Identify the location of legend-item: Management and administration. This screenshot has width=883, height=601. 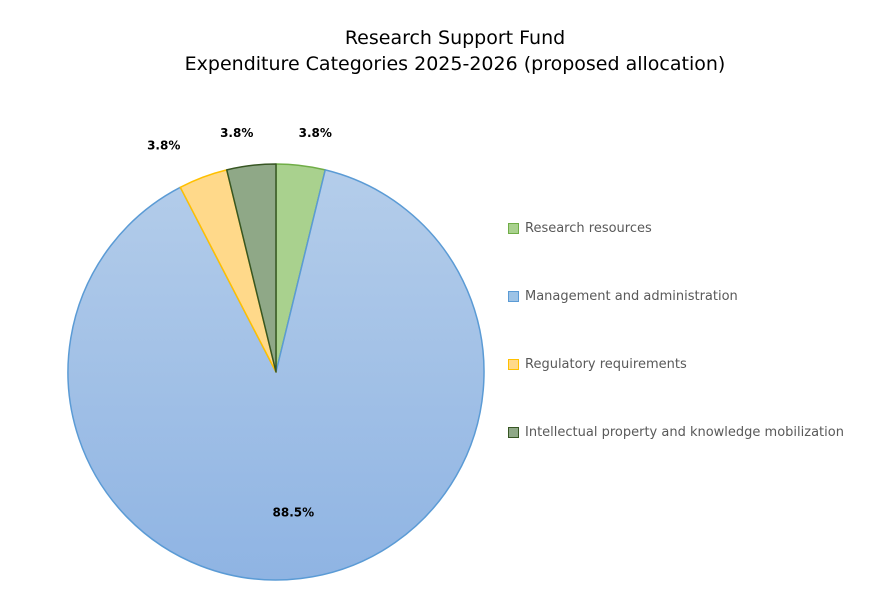
(623, 296).